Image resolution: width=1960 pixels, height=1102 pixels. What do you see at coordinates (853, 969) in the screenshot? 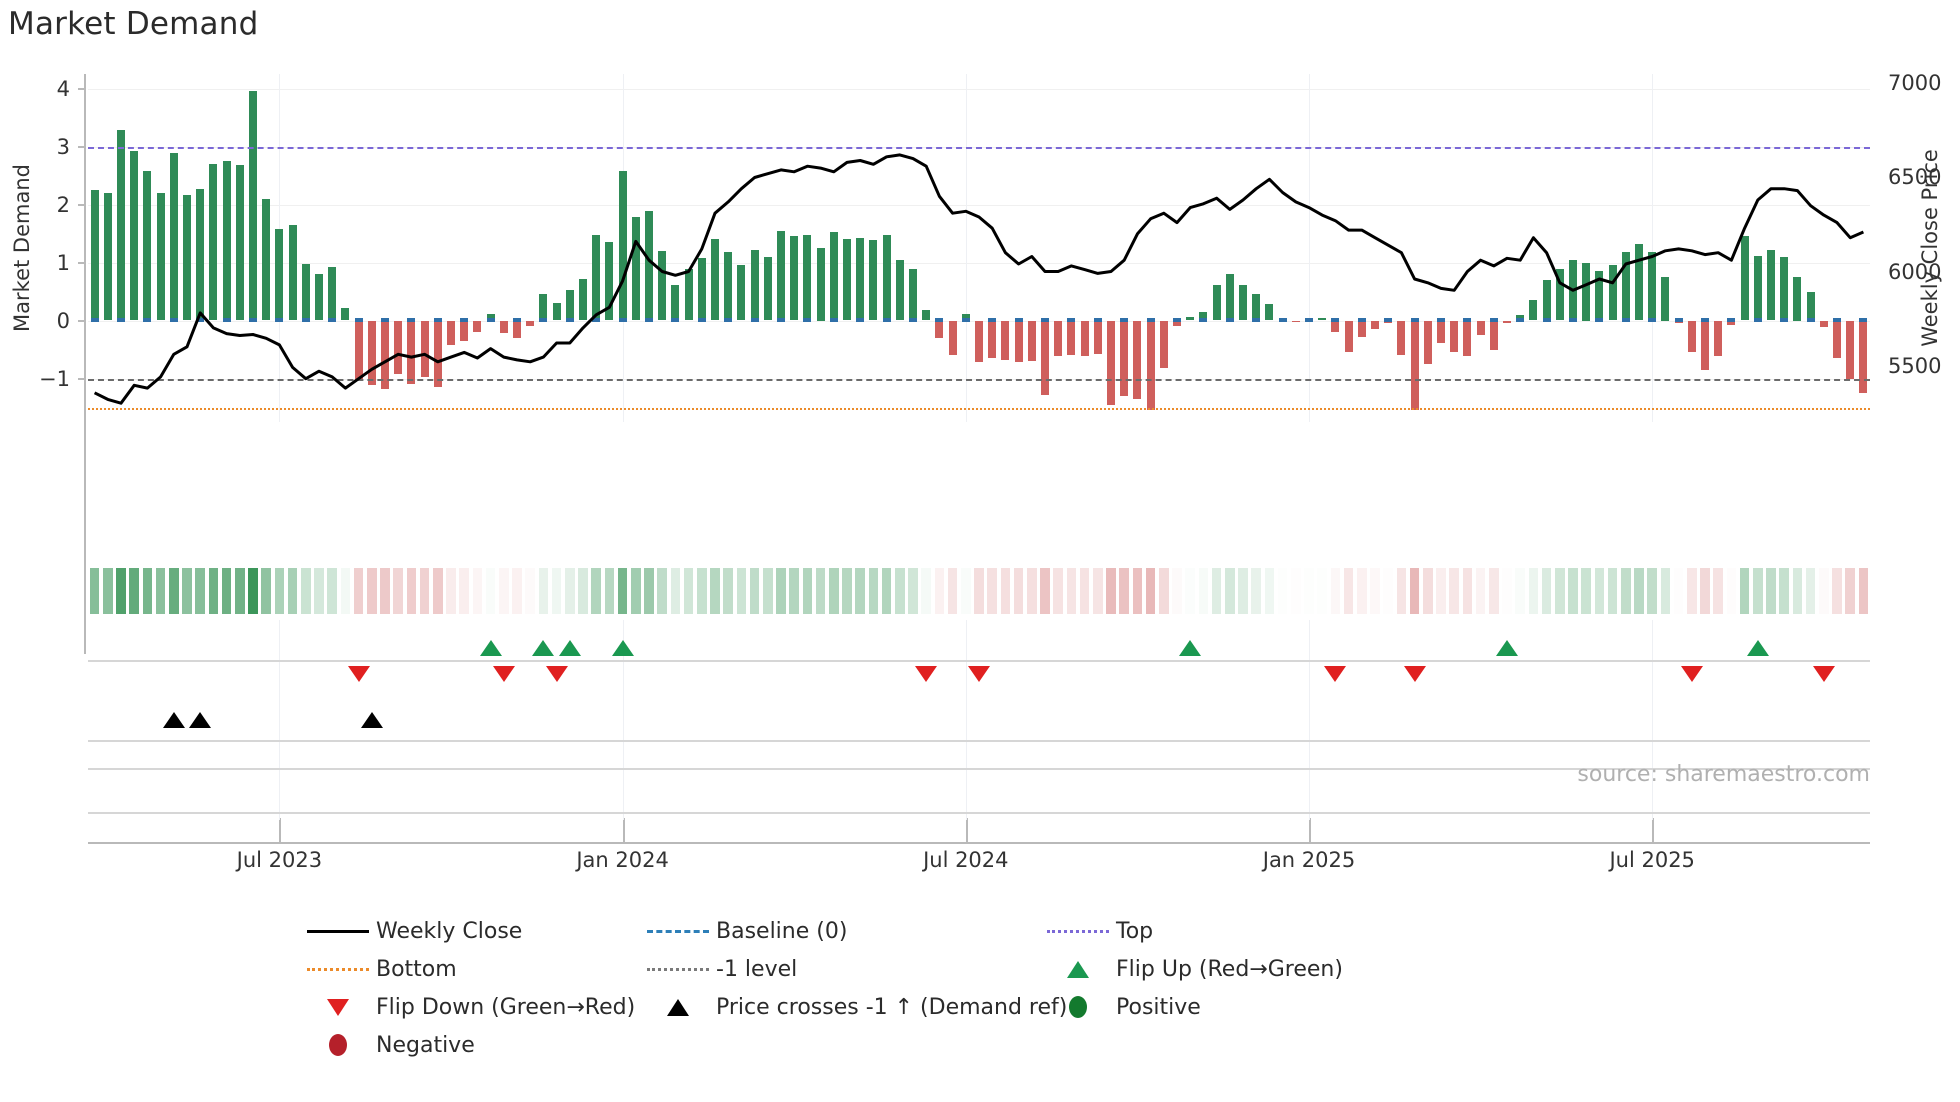
I see `legend-item: -1 level` at bounding box center [853, 969].